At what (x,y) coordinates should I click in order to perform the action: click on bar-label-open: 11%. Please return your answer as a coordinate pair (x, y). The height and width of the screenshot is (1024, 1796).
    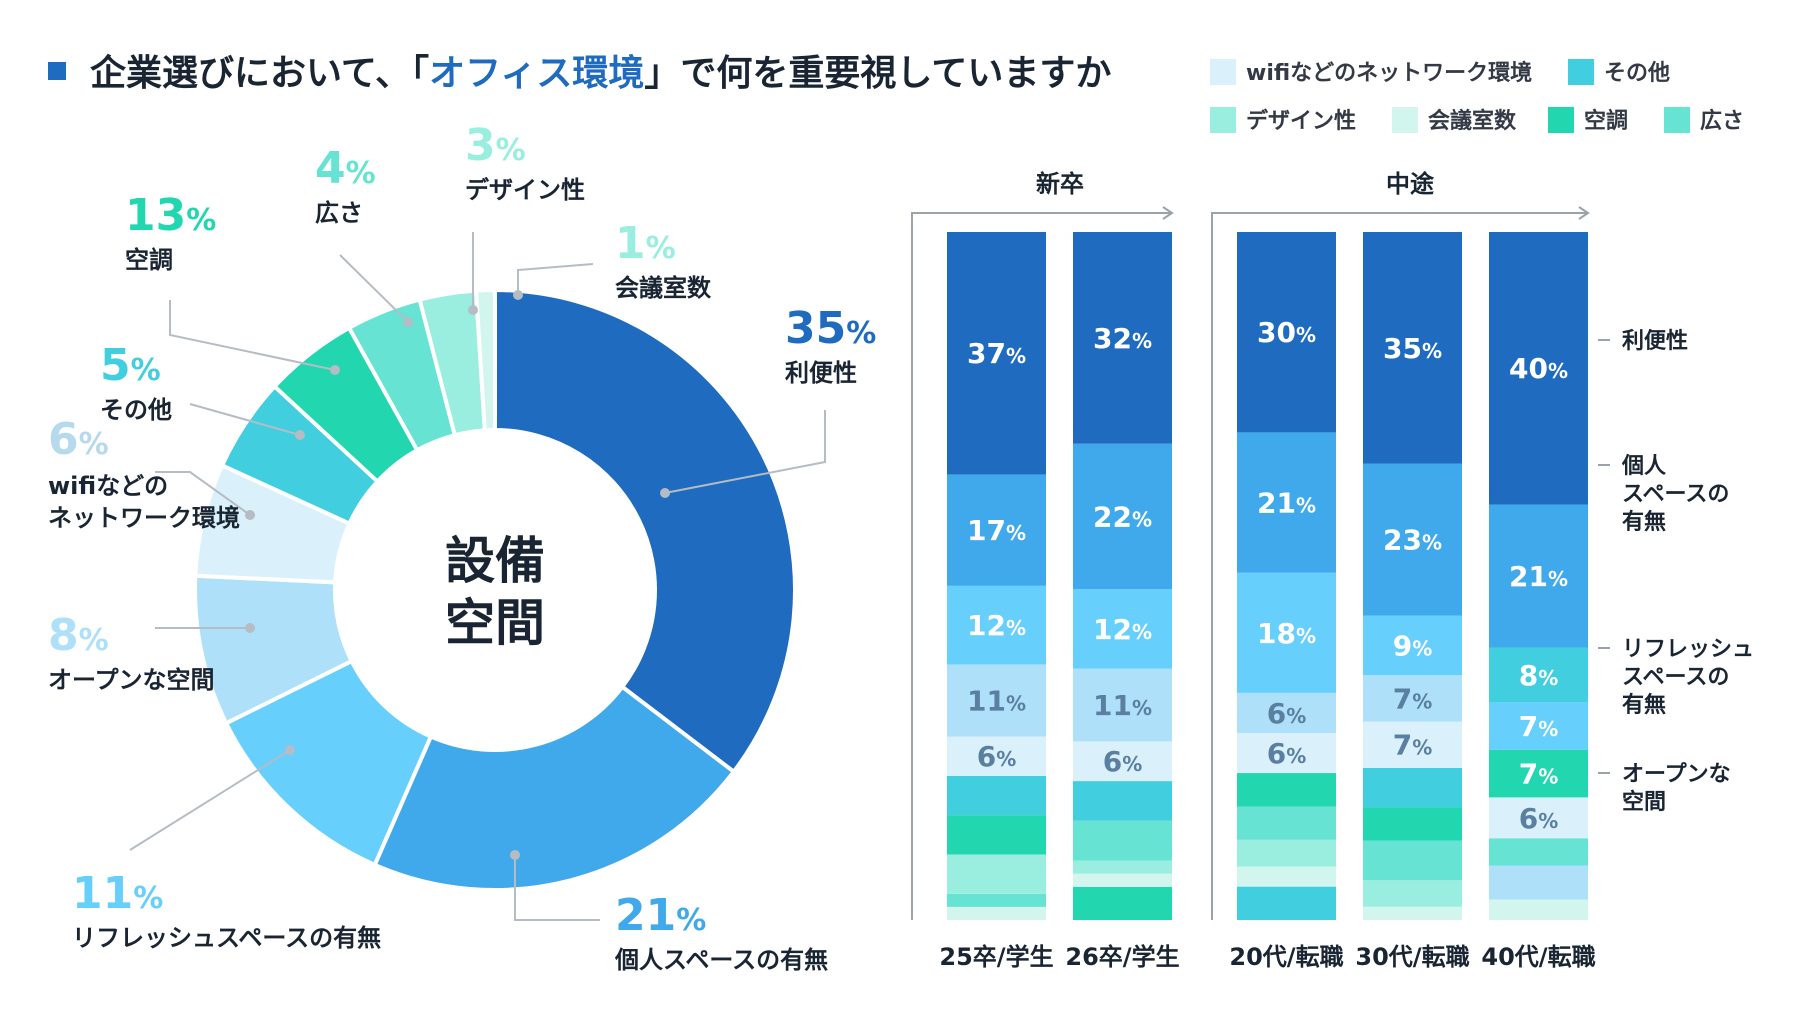
    Looking at the image, I should click on (1122, 705).